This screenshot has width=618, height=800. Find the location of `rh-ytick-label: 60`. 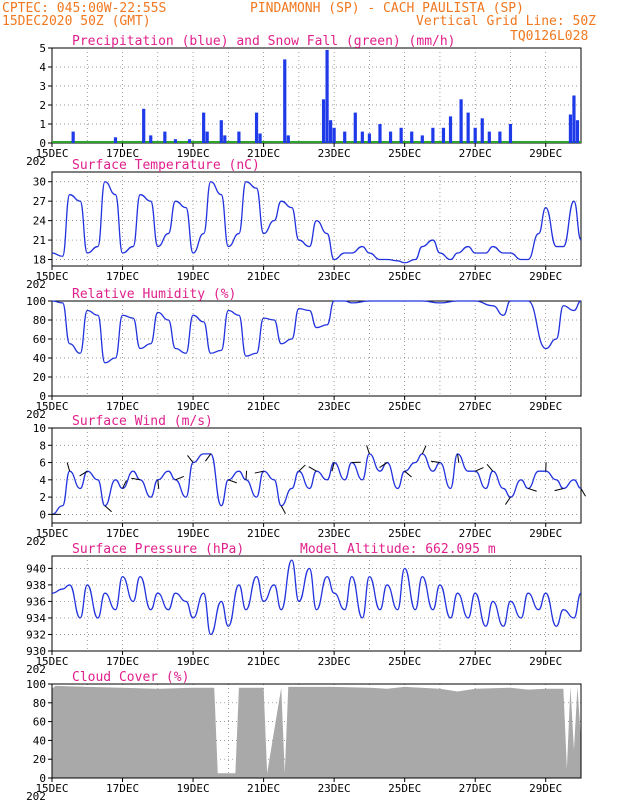

rh-ytick-label: 60 is located at coordinates (39, 339).